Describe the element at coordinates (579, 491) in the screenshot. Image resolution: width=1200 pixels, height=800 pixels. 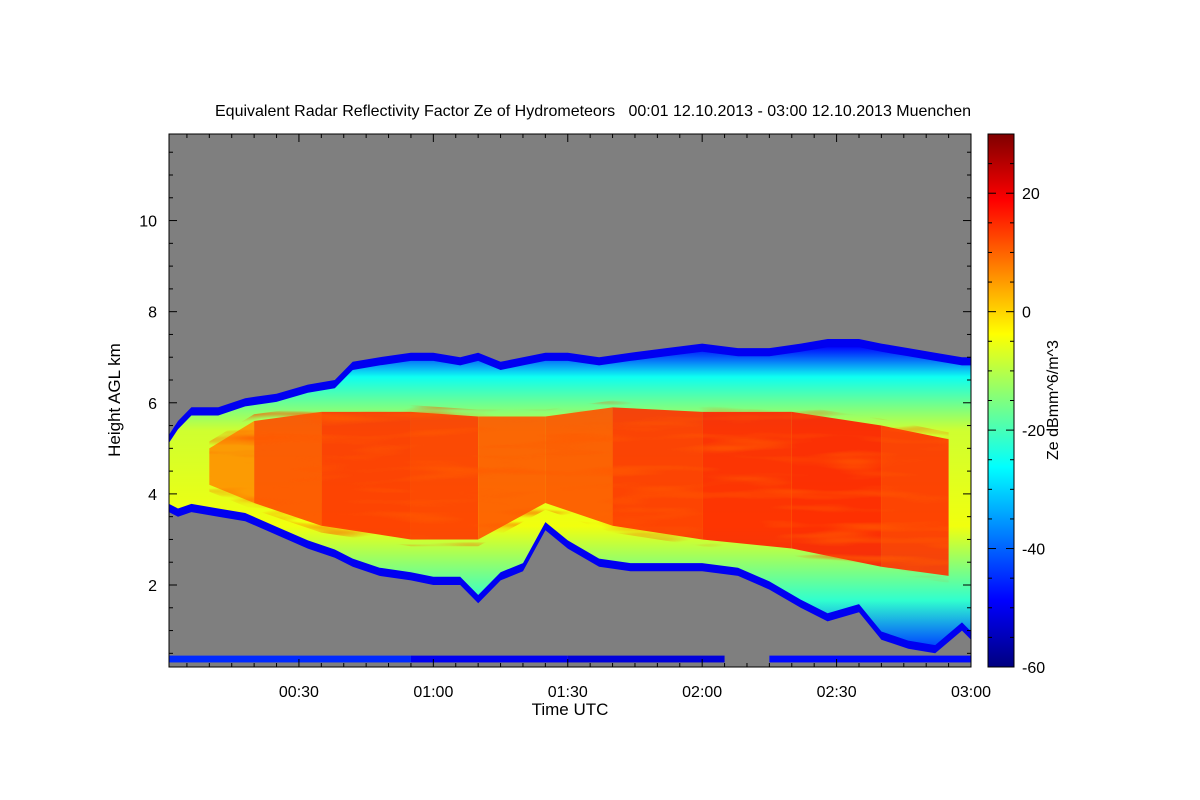
I see `reflectivity-streaks` at that location.